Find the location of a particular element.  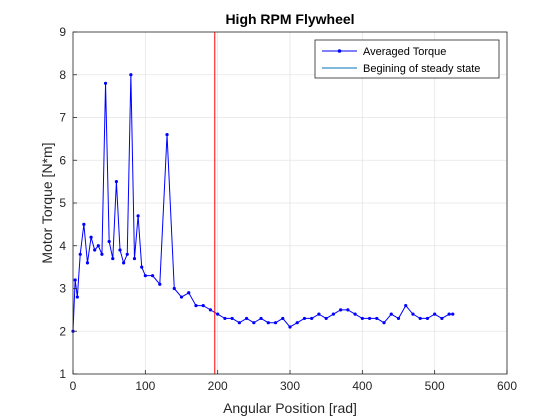

y-tick-label: 6 is located at coordinates (62, 160).